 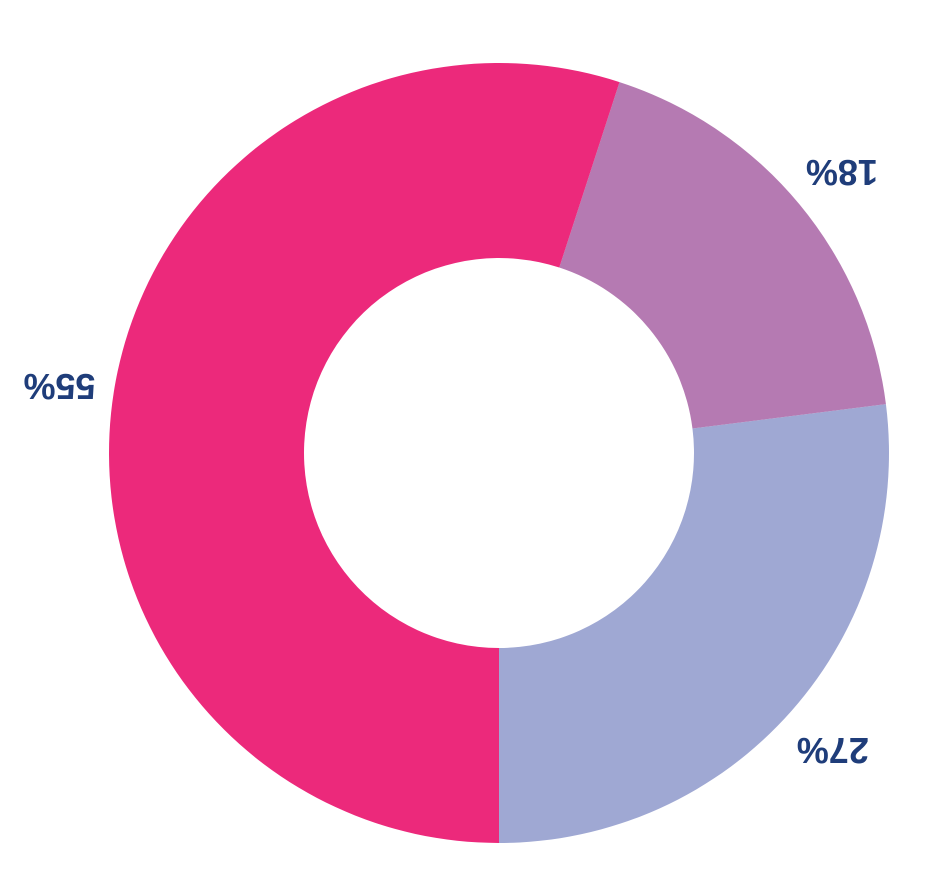 I want to click on value-label: 27%, so click(x=833, y=750).